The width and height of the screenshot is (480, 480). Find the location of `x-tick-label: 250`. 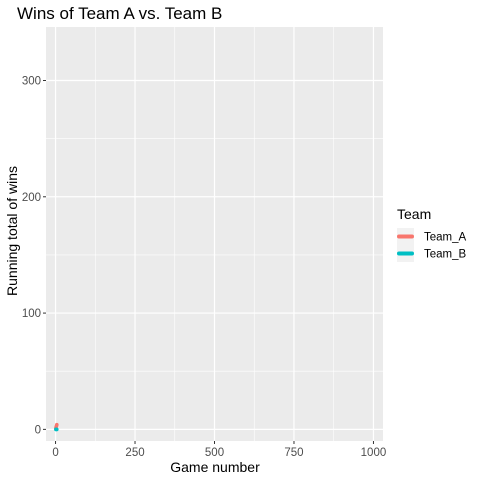

x-tick-label: 250 is located at coordinates (134, 453).